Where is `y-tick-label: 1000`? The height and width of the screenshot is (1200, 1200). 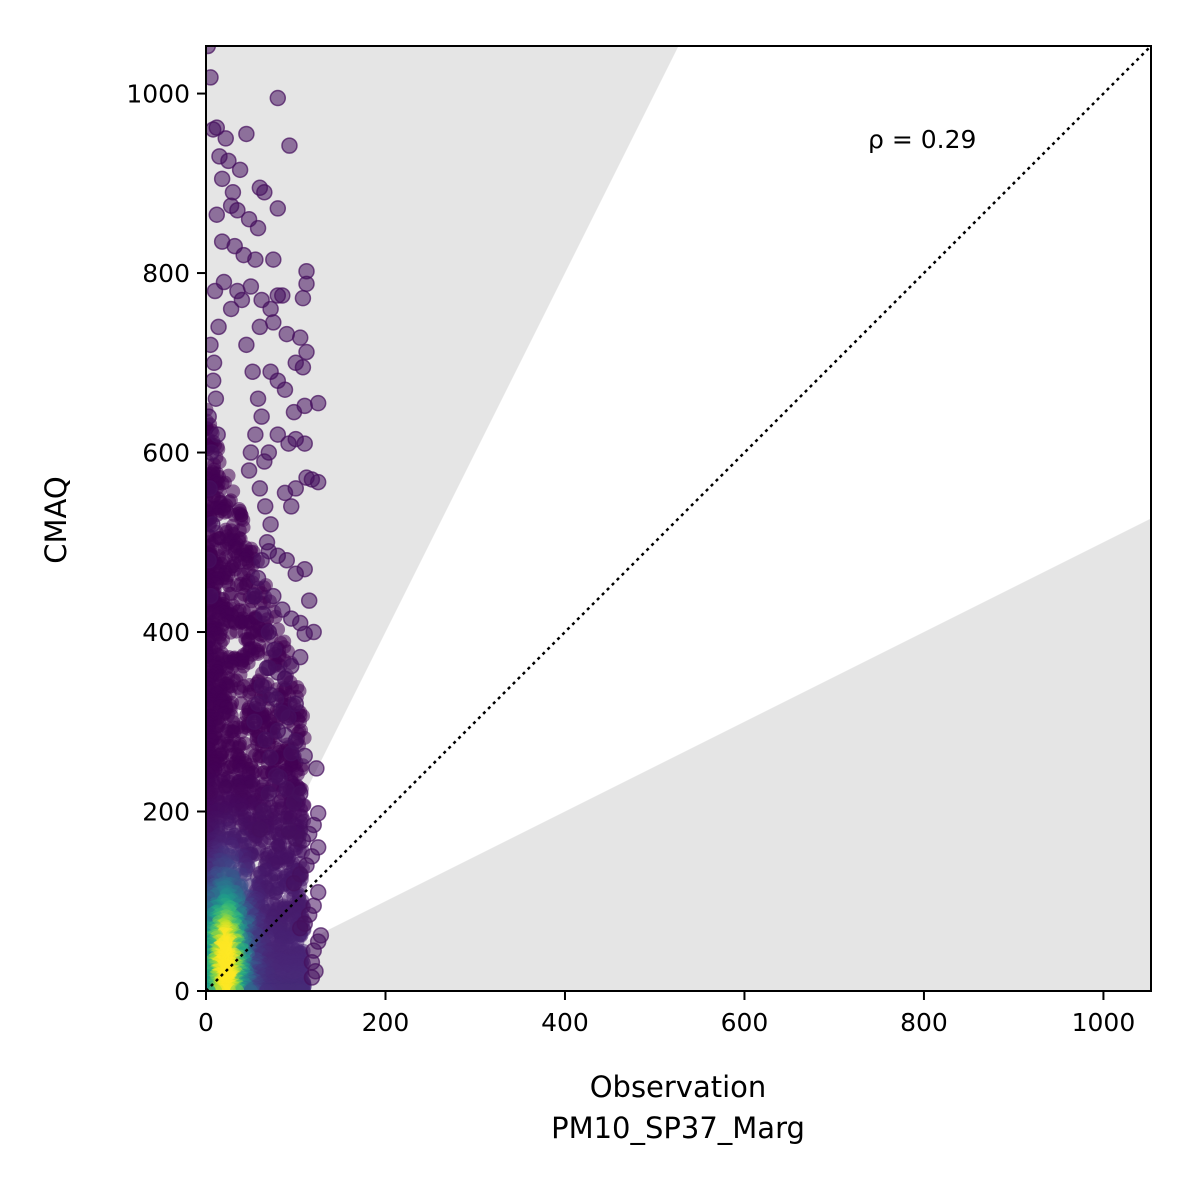 y-tick-label: 1000 is located at coordinates (158, 94).